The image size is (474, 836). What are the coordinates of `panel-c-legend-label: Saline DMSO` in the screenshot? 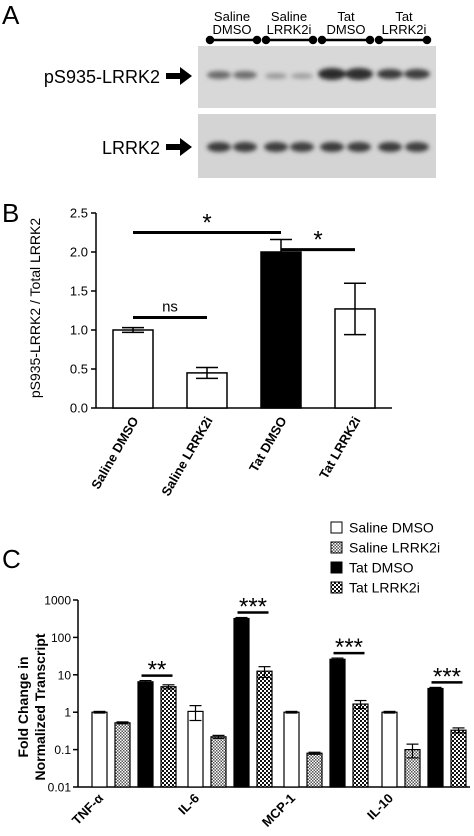 It's located at (391, 528).